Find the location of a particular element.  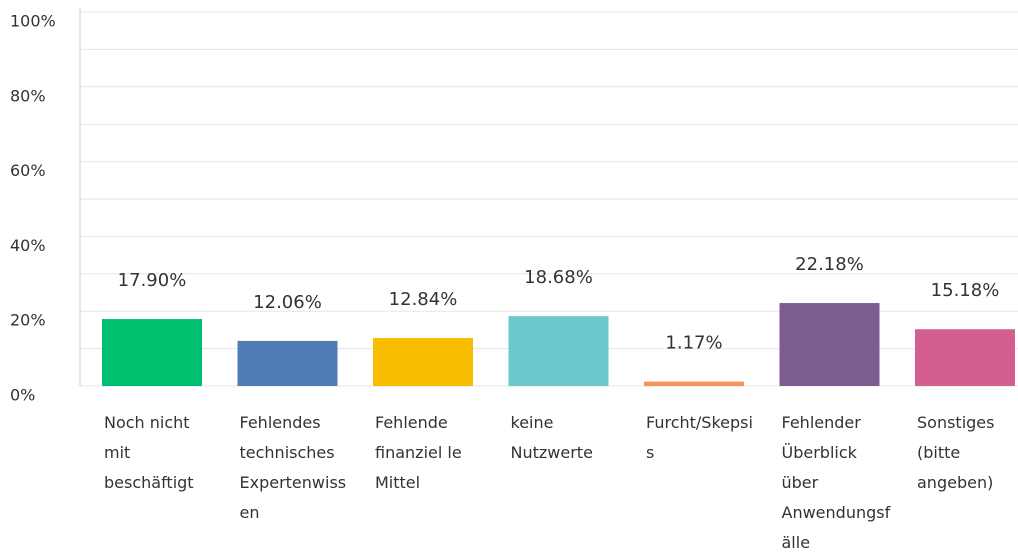

x-tick-label: keine Nutzwerte is located at coordinates (551, 437).